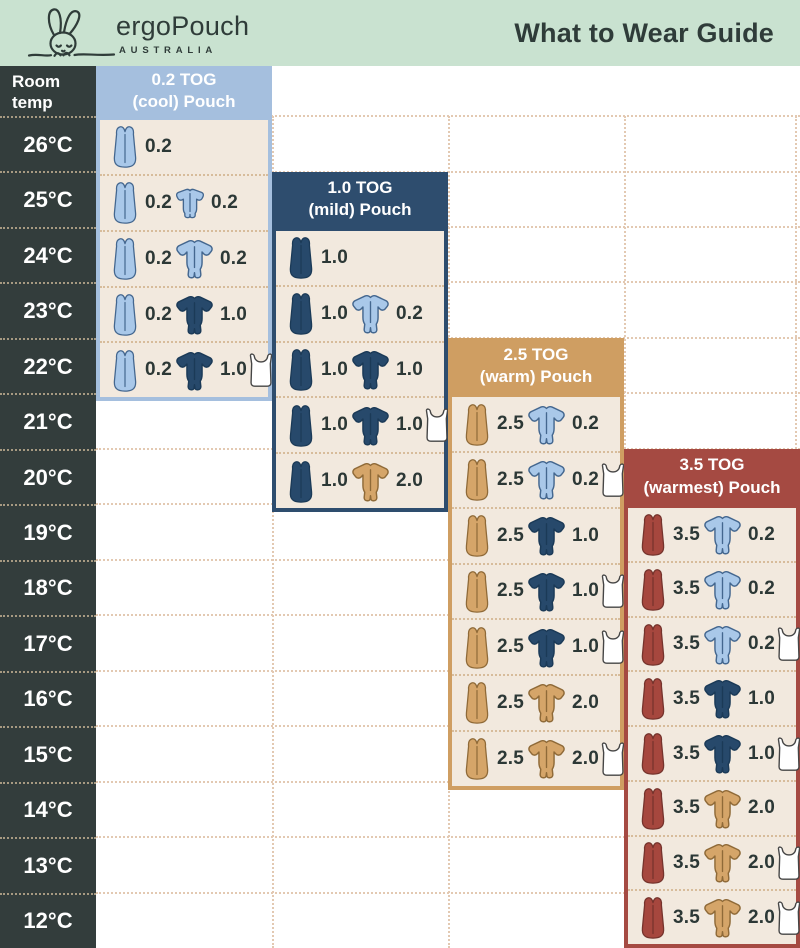  I want to click on panel-0-2-tog-body: 0.2 0.2 0.2 0.2 0.2 0.2 1.0 0.2 1.0, so click(184, 259).